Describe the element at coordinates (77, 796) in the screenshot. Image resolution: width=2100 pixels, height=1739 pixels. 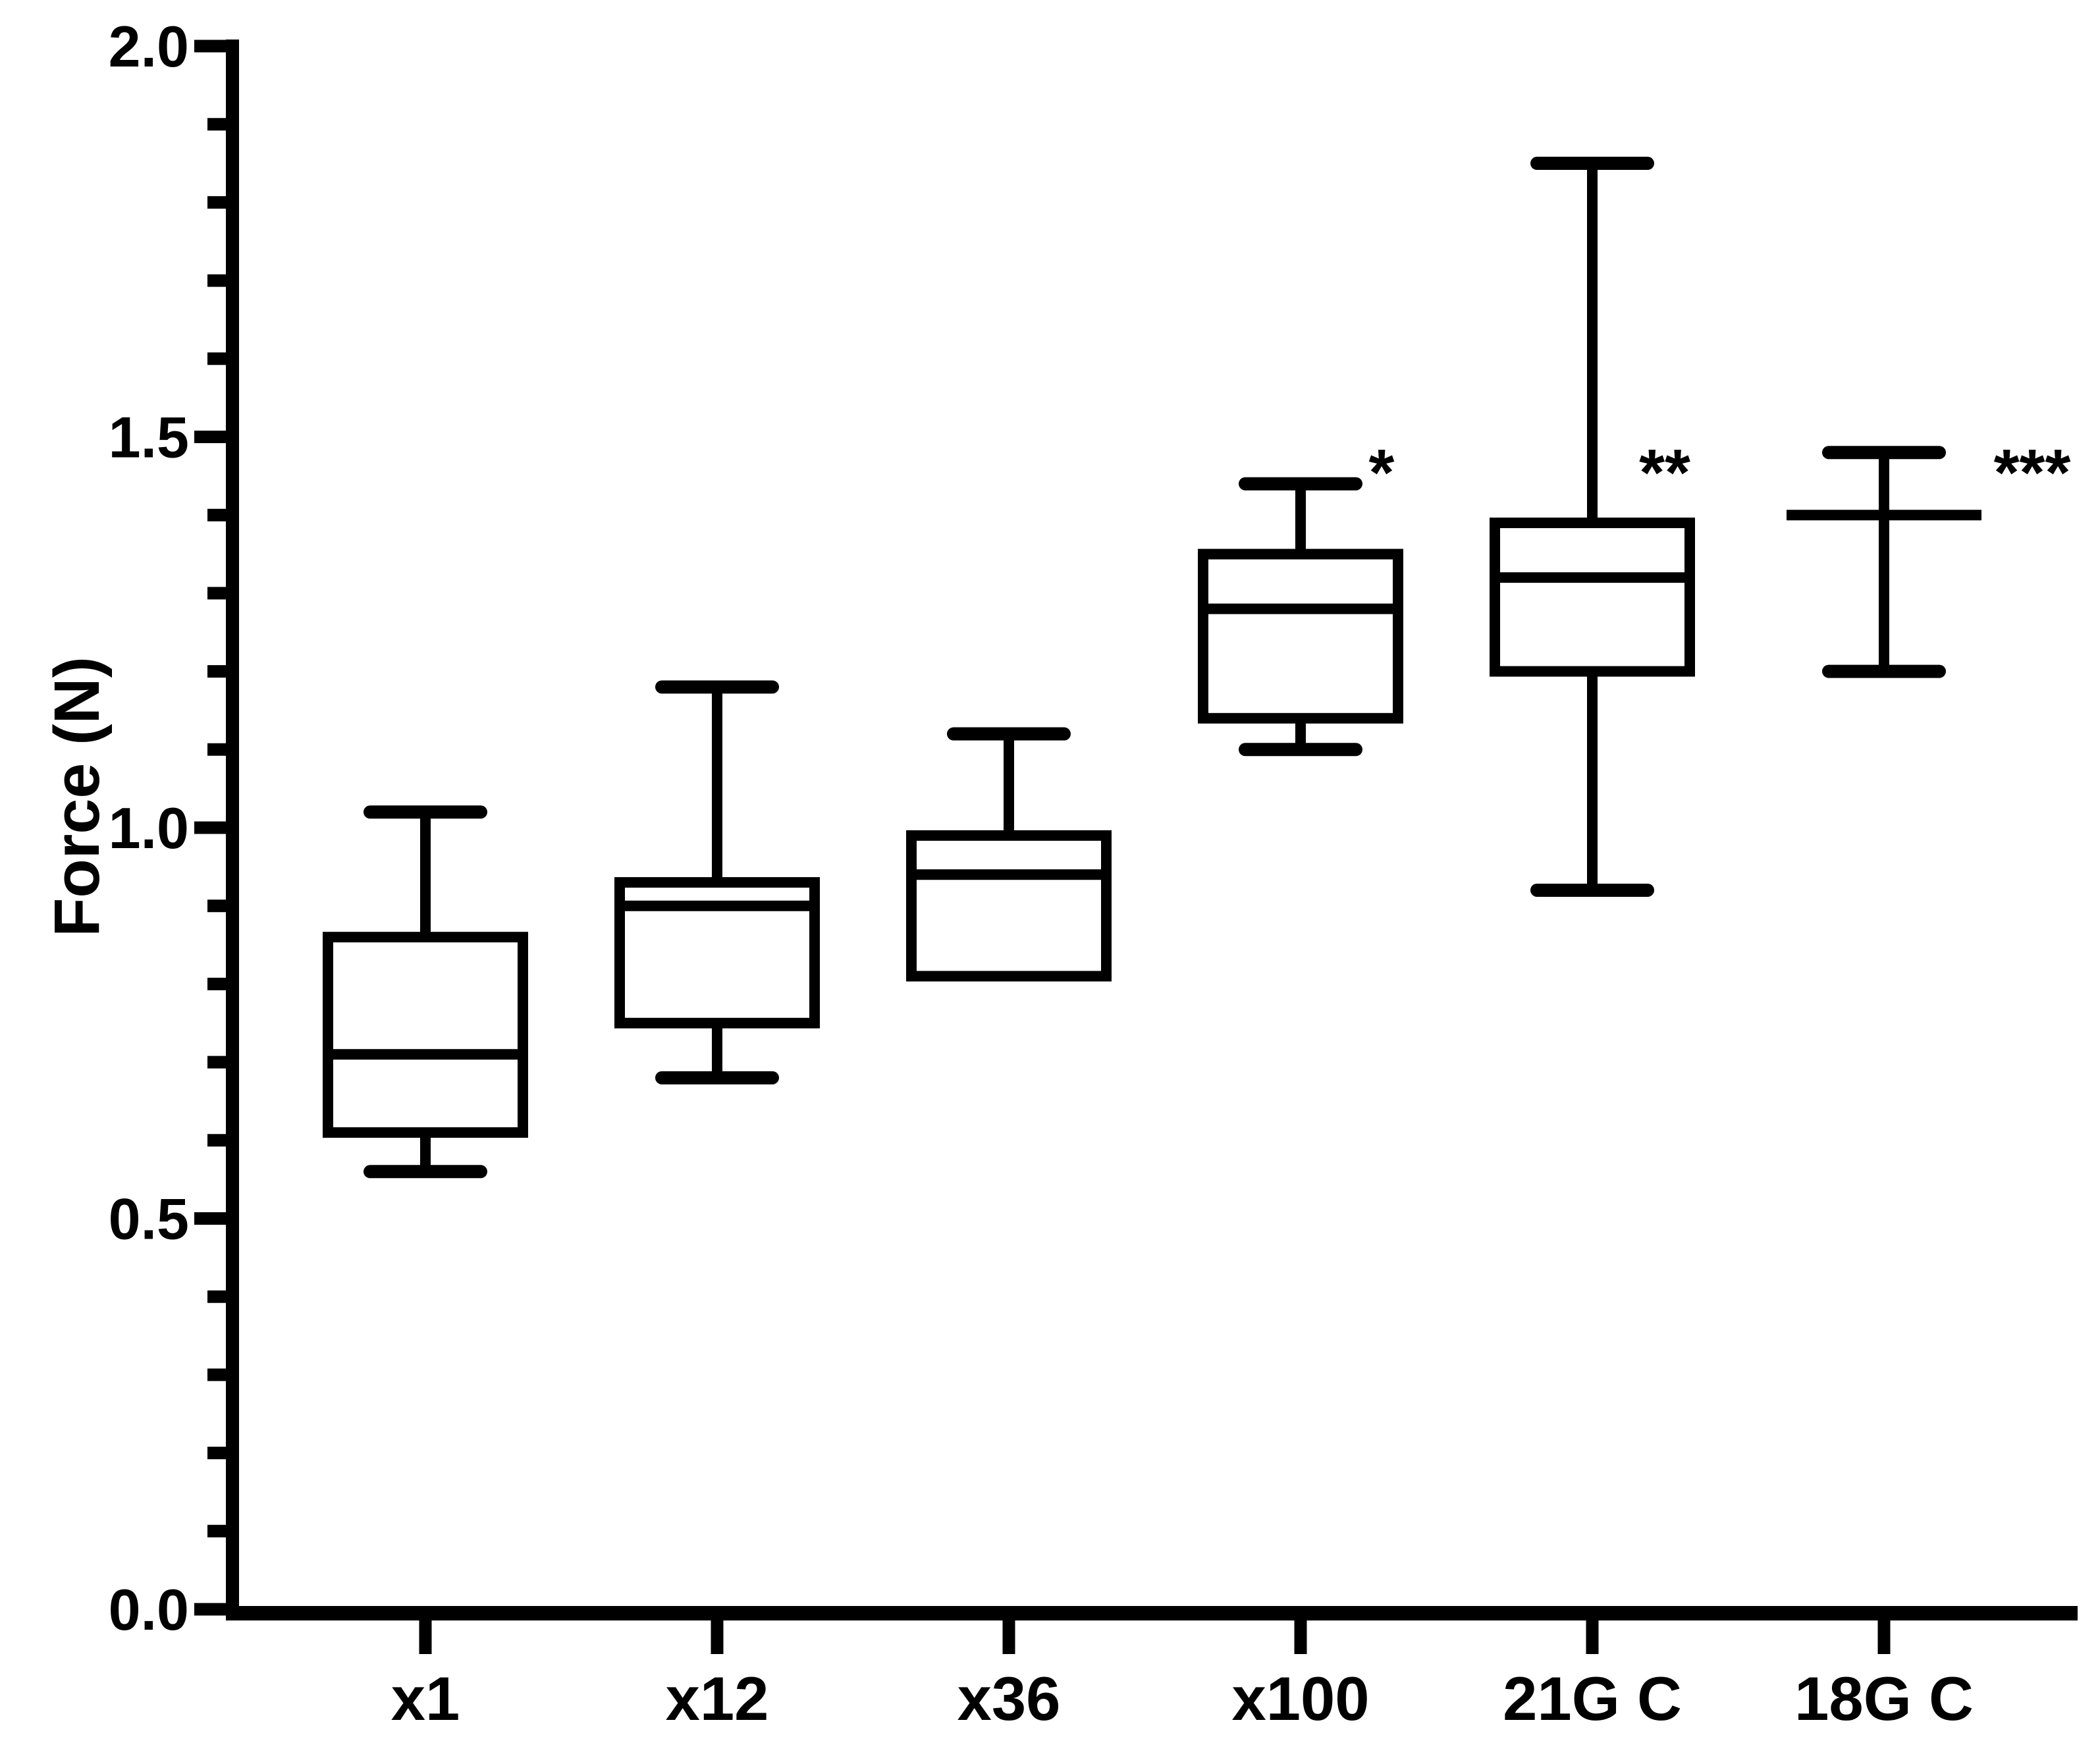
I see `y-axis-title: Force (N)` at that location.